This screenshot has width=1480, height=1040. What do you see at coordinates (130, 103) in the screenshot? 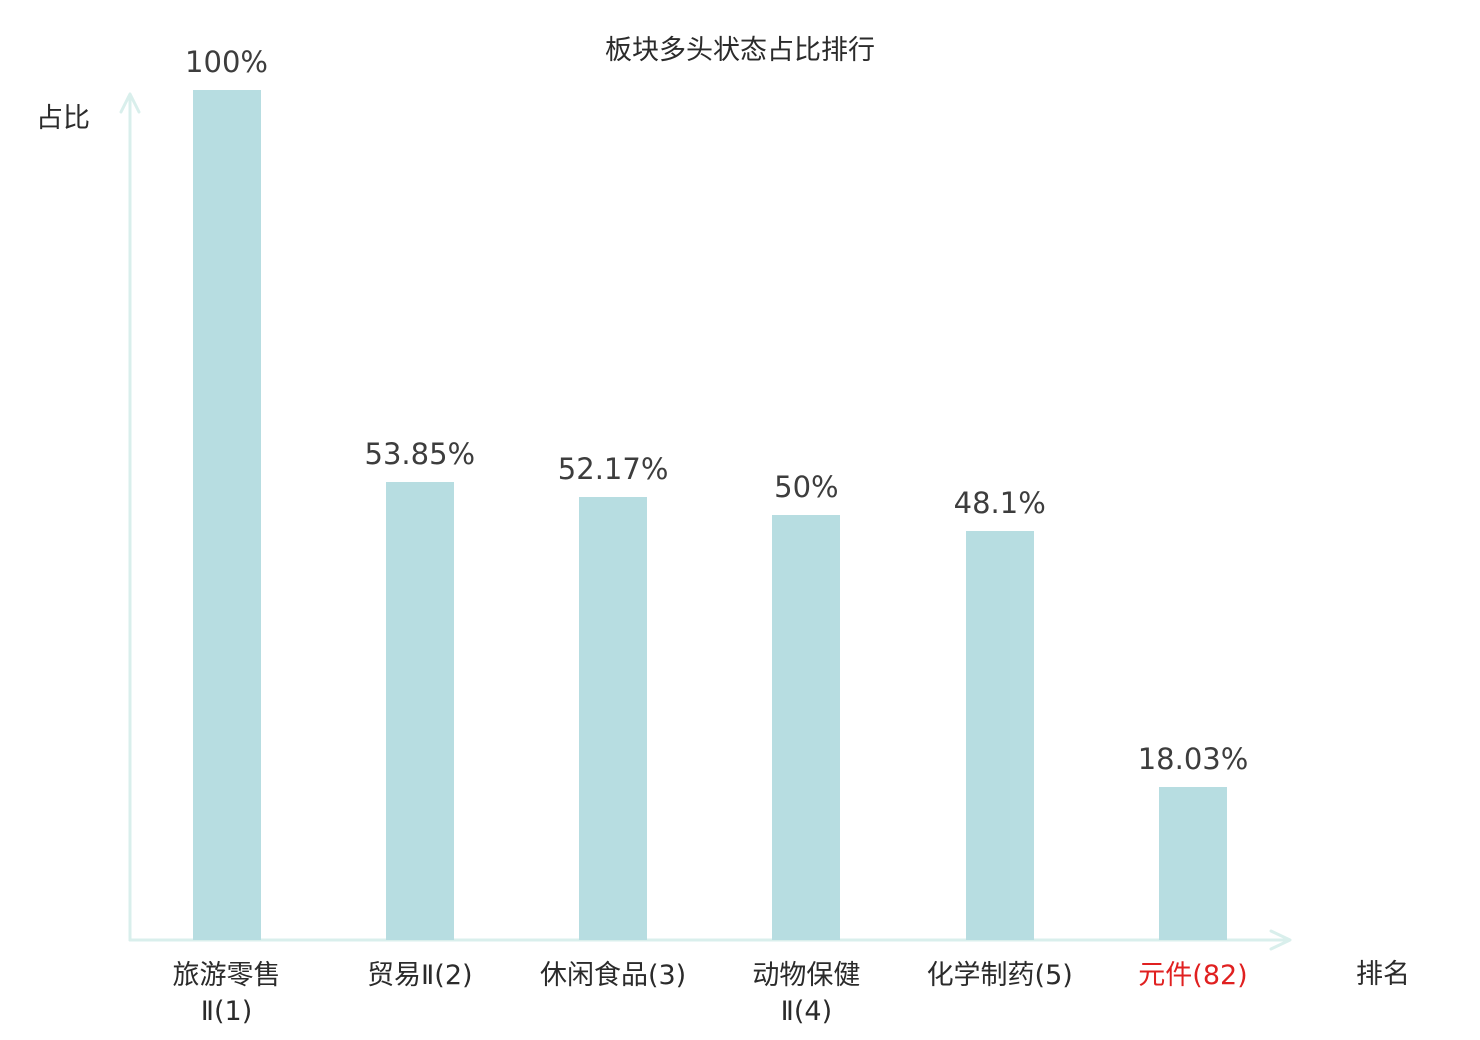
I see `y-axis-arrow-icon` at bounding box center [130, 103].